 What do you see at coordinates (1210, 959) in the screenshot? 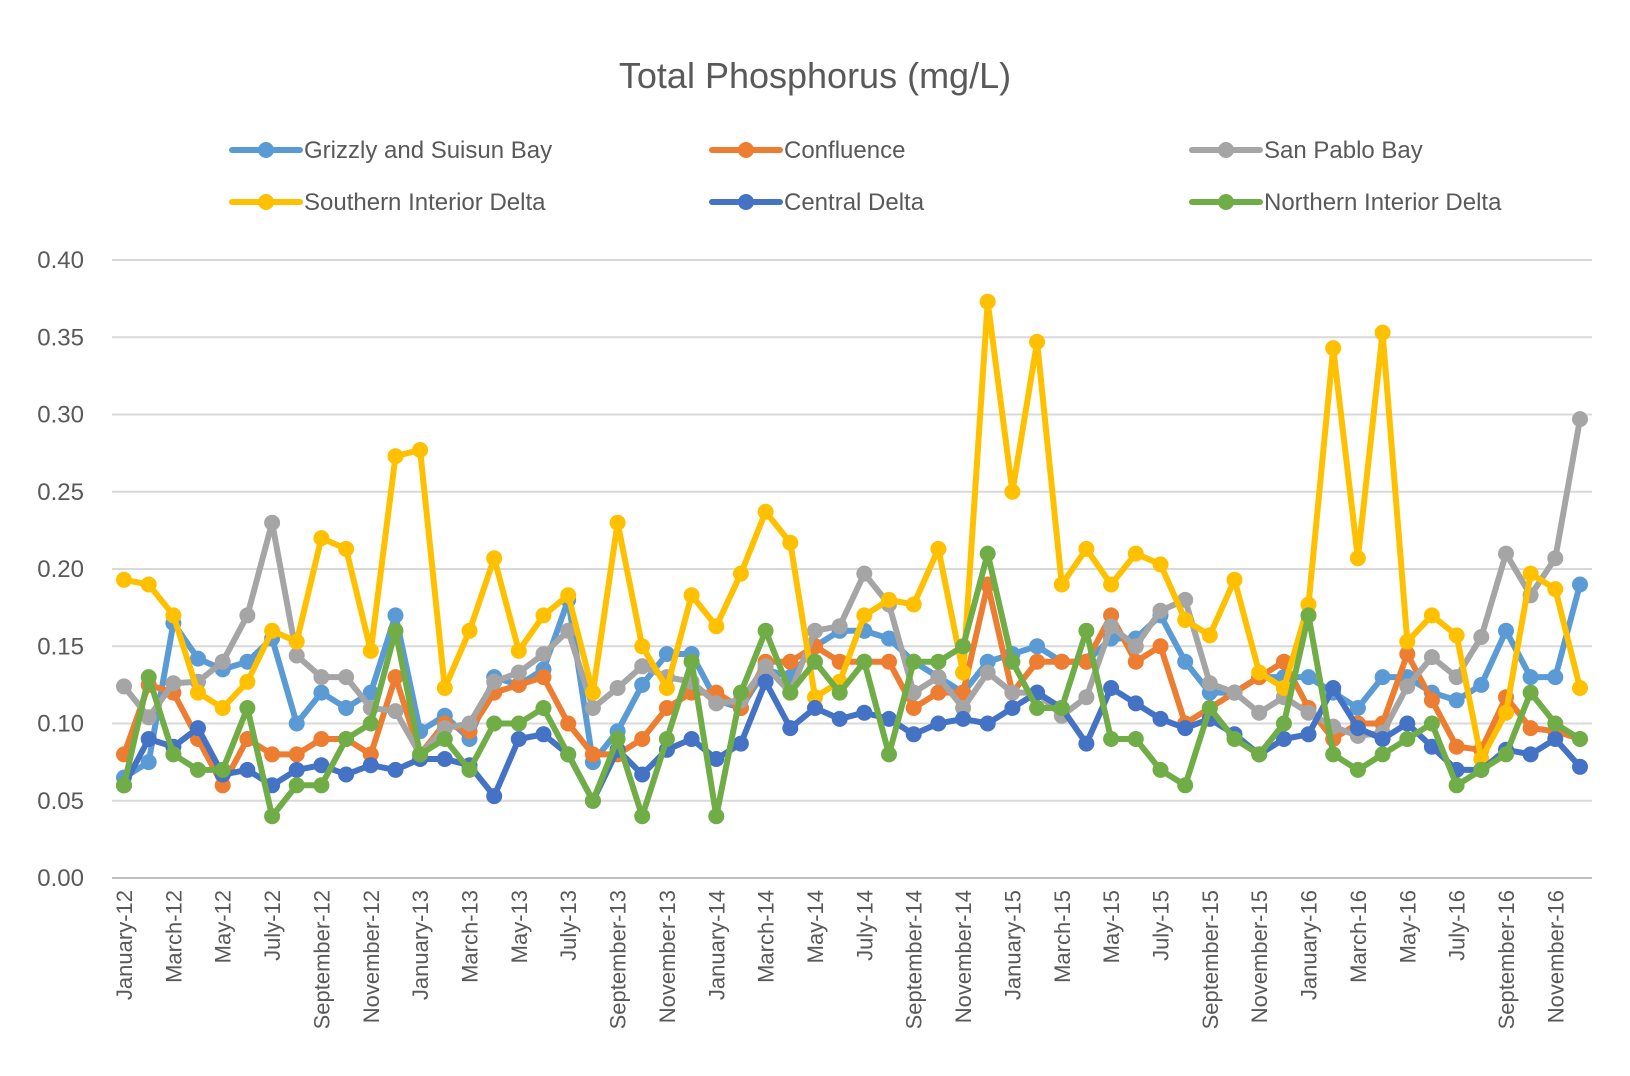
I see `x-tick-label: September-15` at bounding box center [1210, 959].